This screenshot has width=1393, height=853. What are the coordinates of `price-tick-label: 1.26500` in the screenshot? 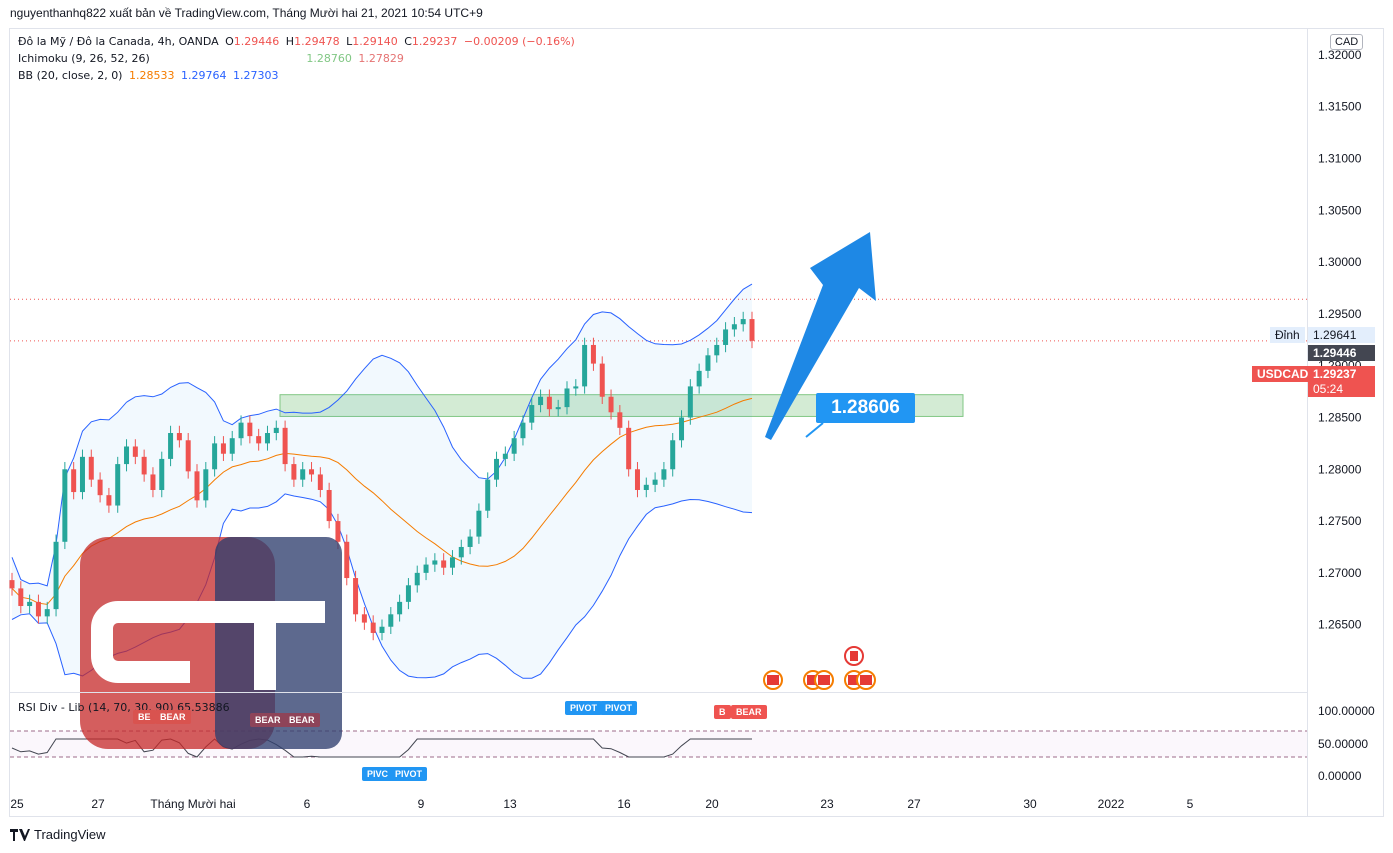 It's located at (1340, 625).